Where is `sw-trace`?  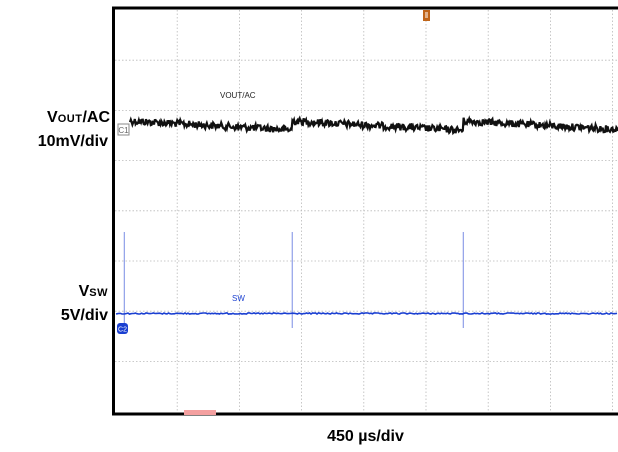
sw-trace is located at coordinates (366, 313).